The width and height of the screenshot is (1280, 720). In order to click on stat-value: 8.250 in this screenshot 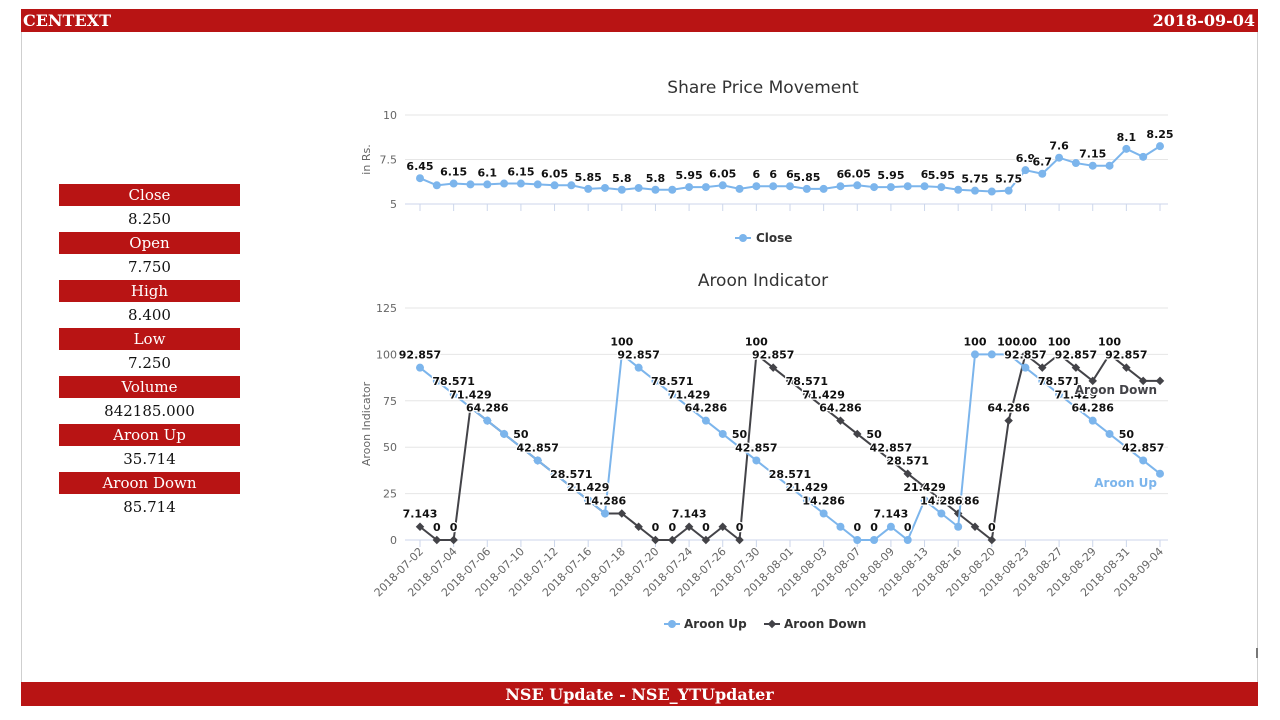, I will do `click(149, 219)`.